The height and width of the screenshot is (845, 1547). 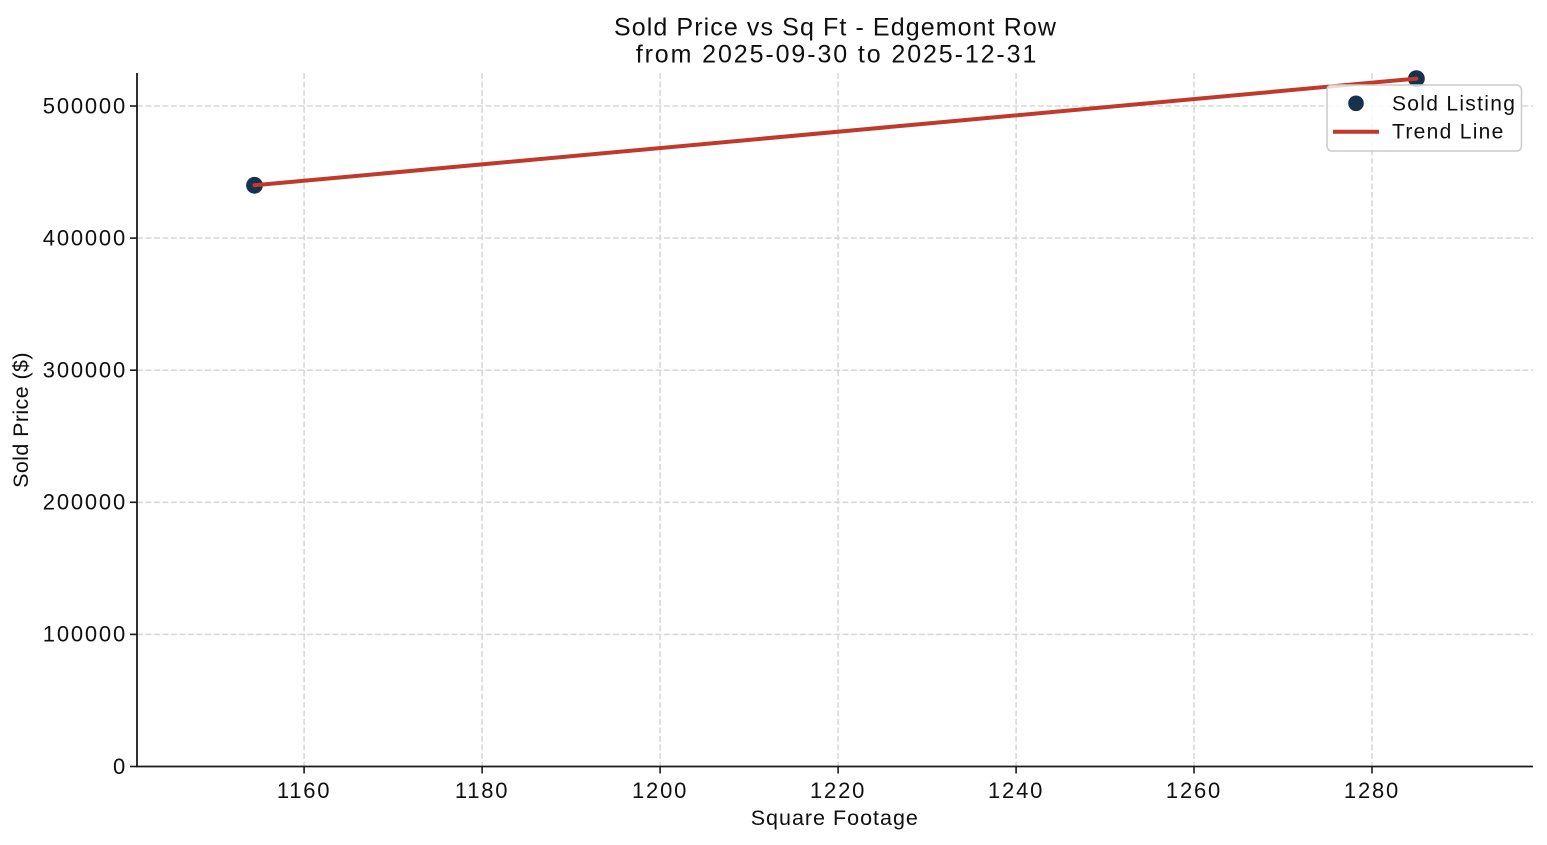 I want to click on svg-text: Square Footage, so click(x=835, y=818).